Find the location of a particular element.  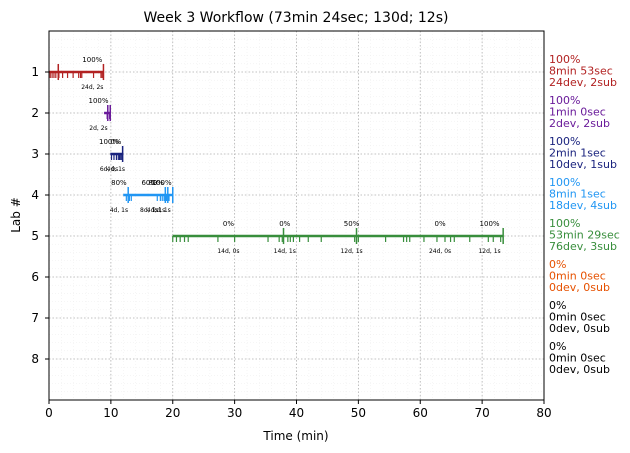

x-tick-label: 50 is located at coordinates (358, 413).